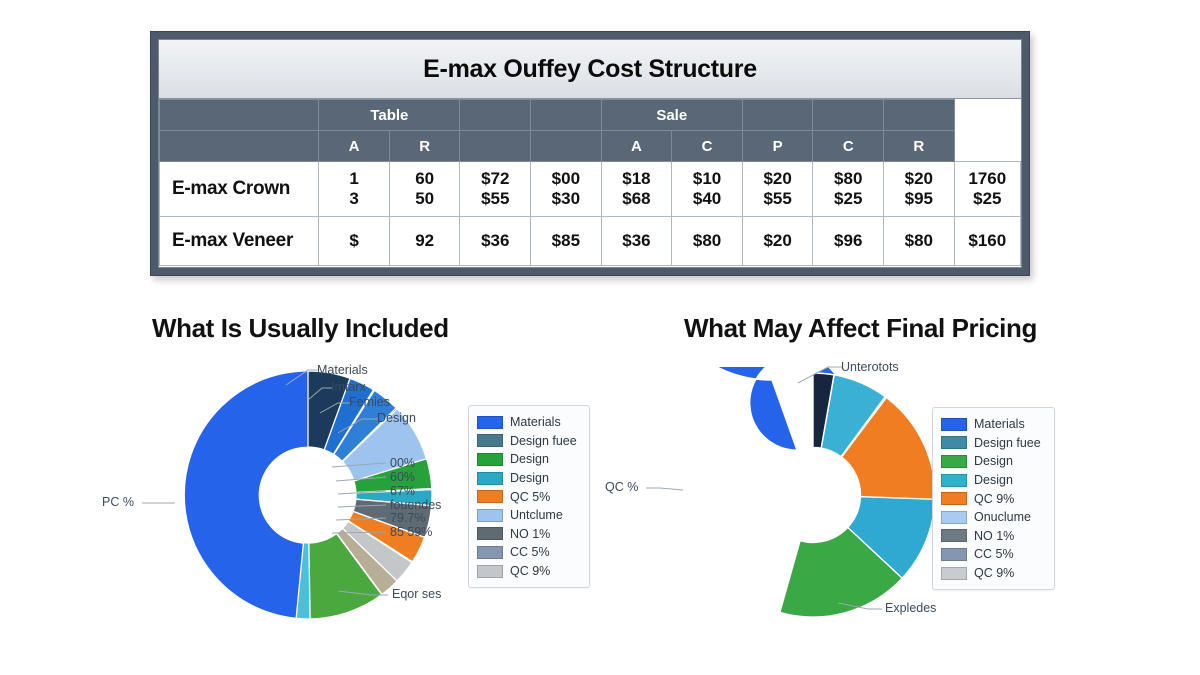 This screenshot has height=675, width=1200. What do you see at coordinates (308, 495) in the screenshot?
I see `donut-hole` at bounding box center [308, 495].